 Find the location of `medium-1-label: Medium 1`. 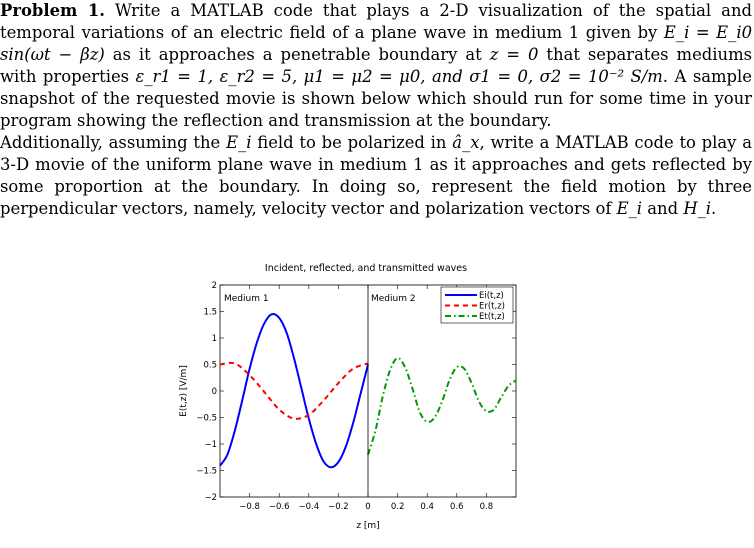

medium-1-label: Medium 1 is located at coordinates (246, 299).